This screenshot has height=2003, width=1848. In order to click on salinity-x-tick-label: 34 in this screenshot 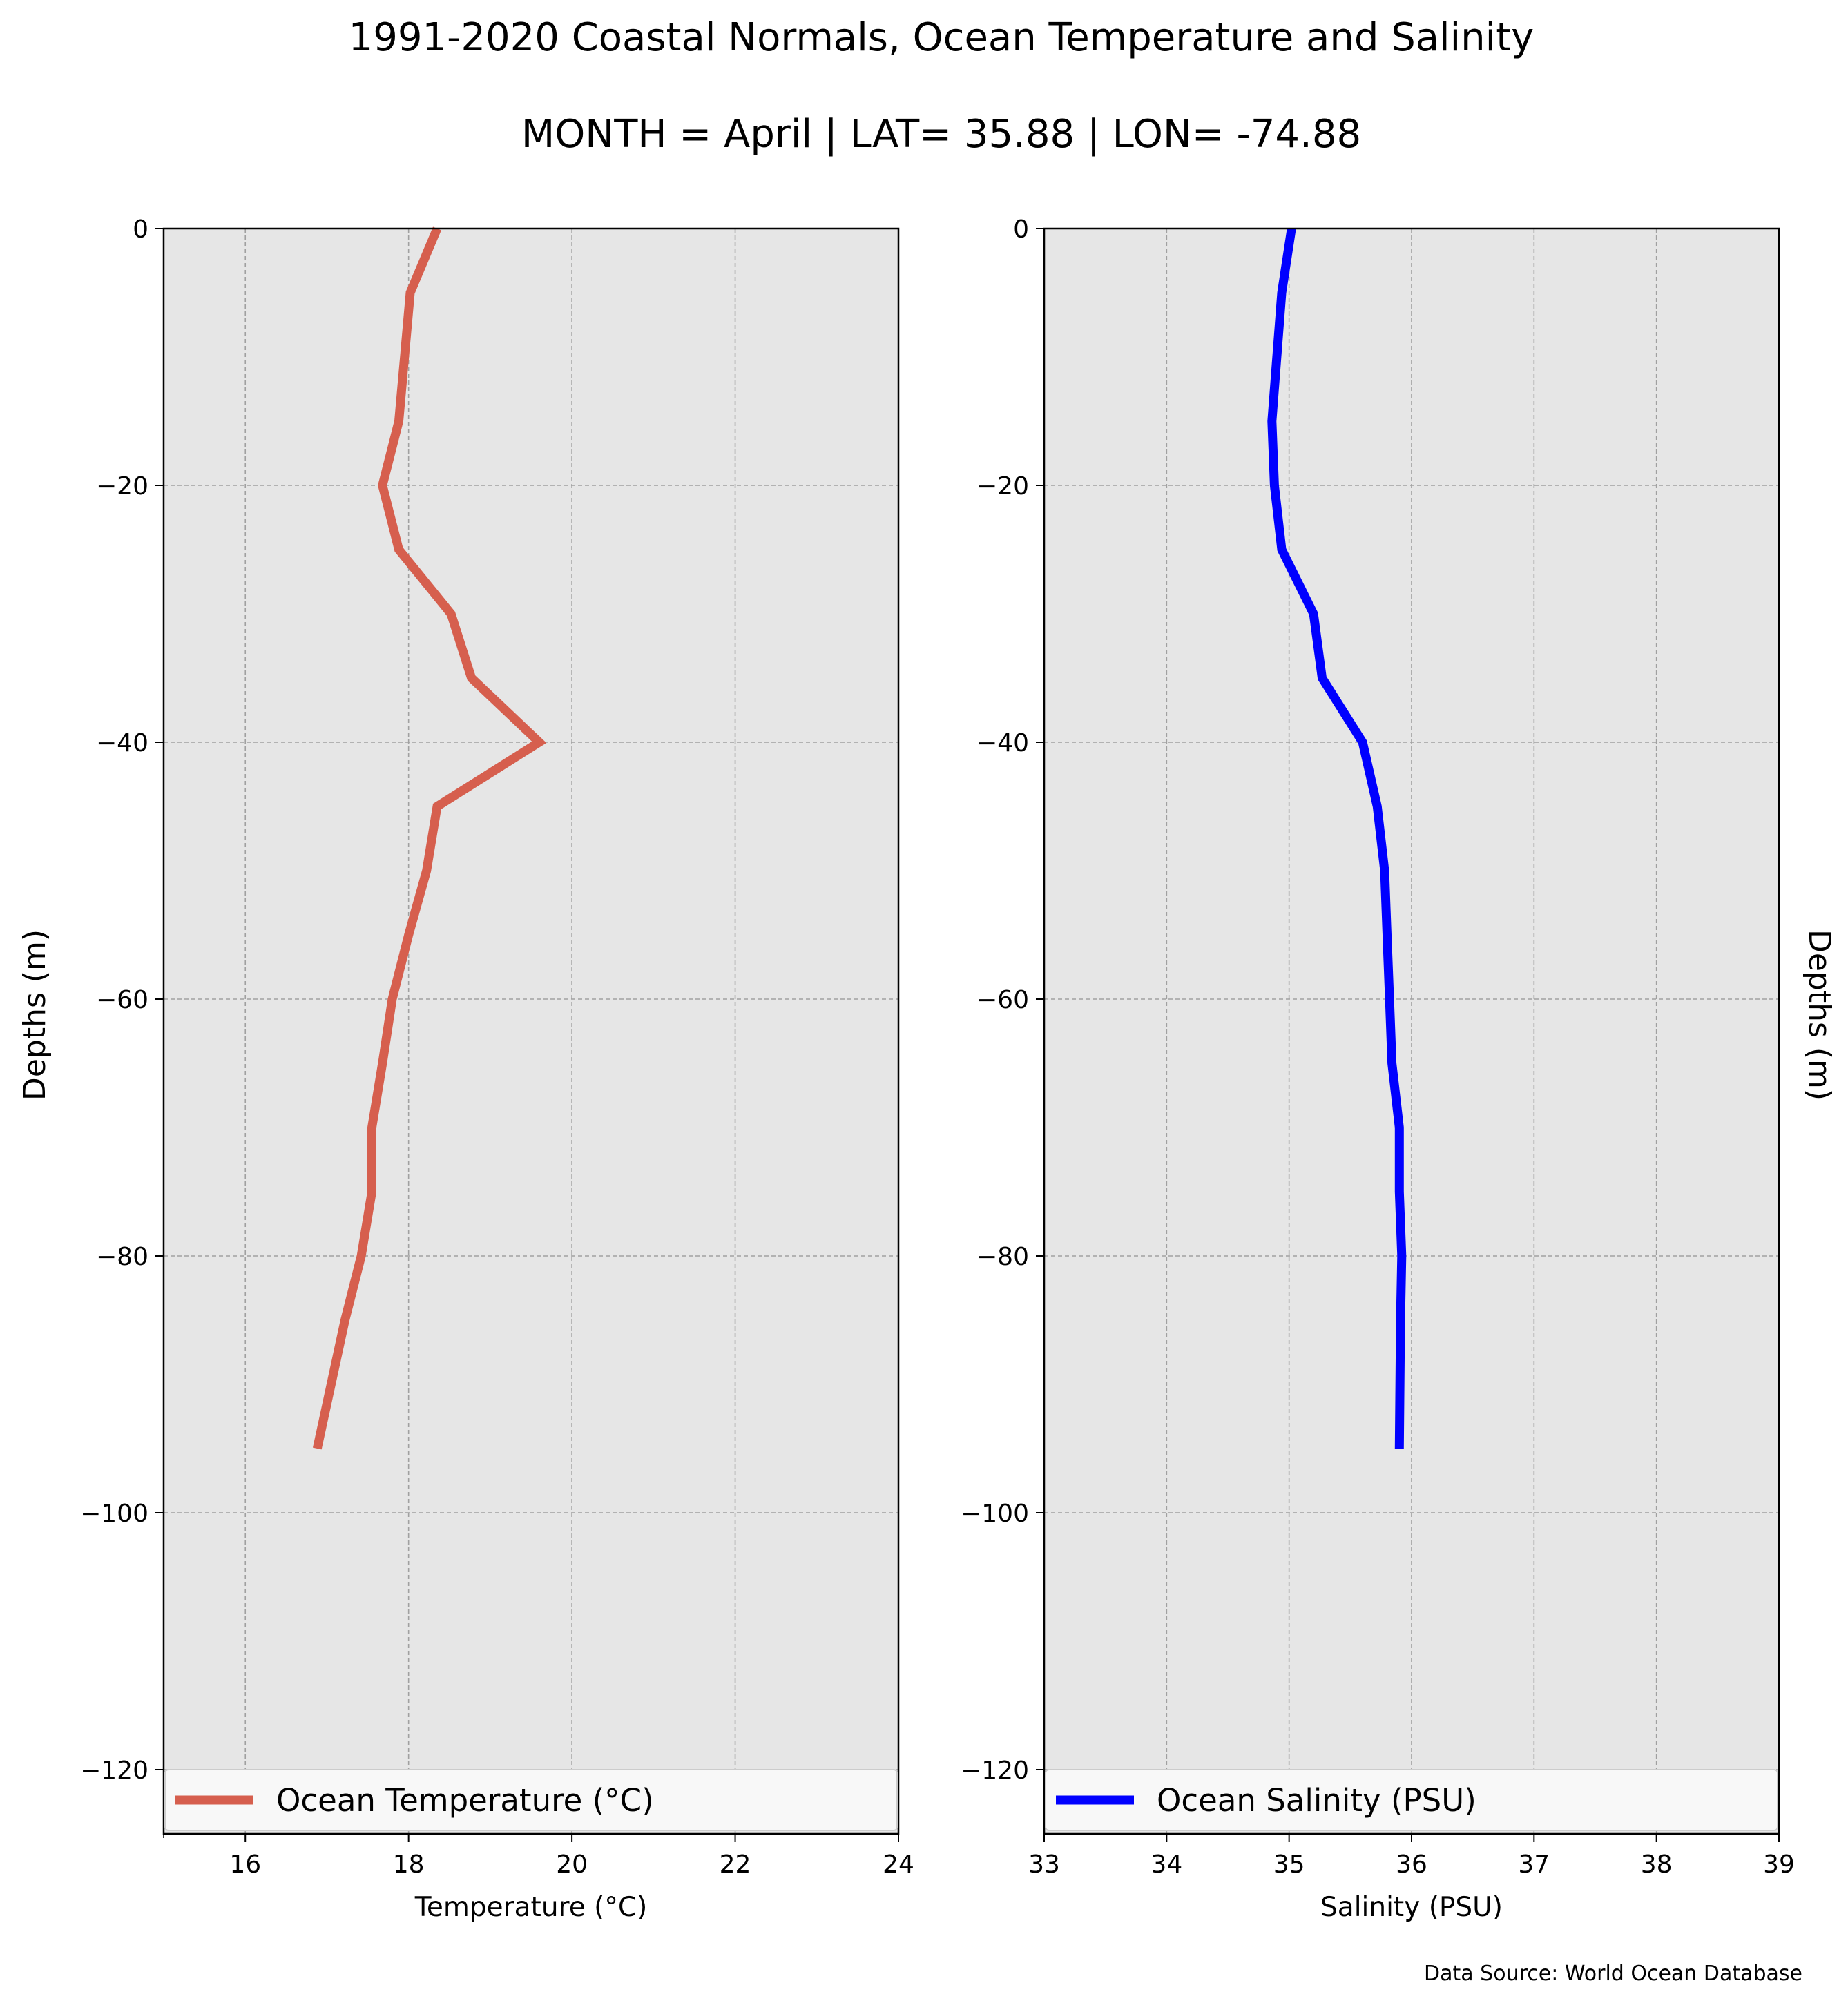, I will do `click(1166, 1864)`.